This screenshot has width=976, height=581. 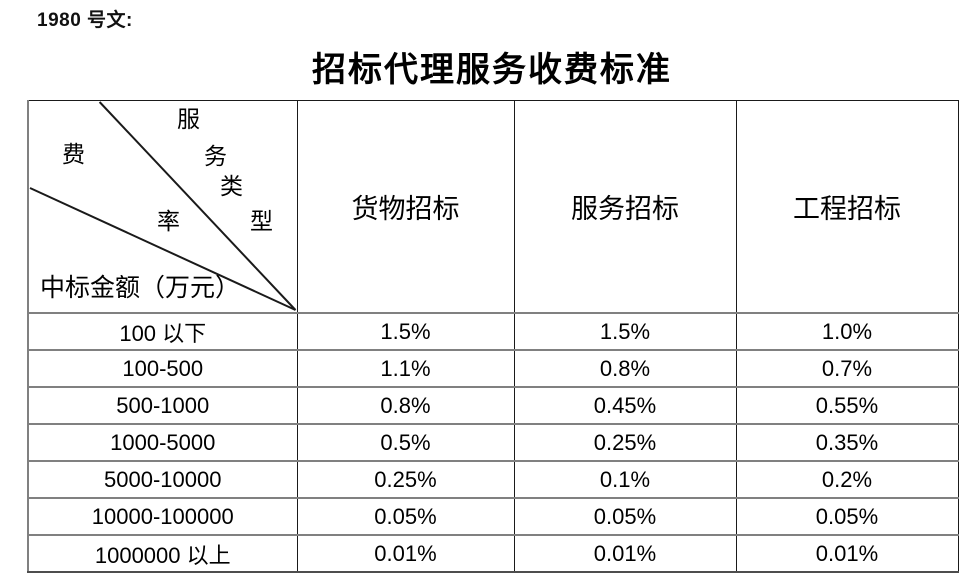 What do you see at coordinates (162, 442) in the screenshot?
I see `amount-cell: 1000-5000` at bounding box center [162, 442].